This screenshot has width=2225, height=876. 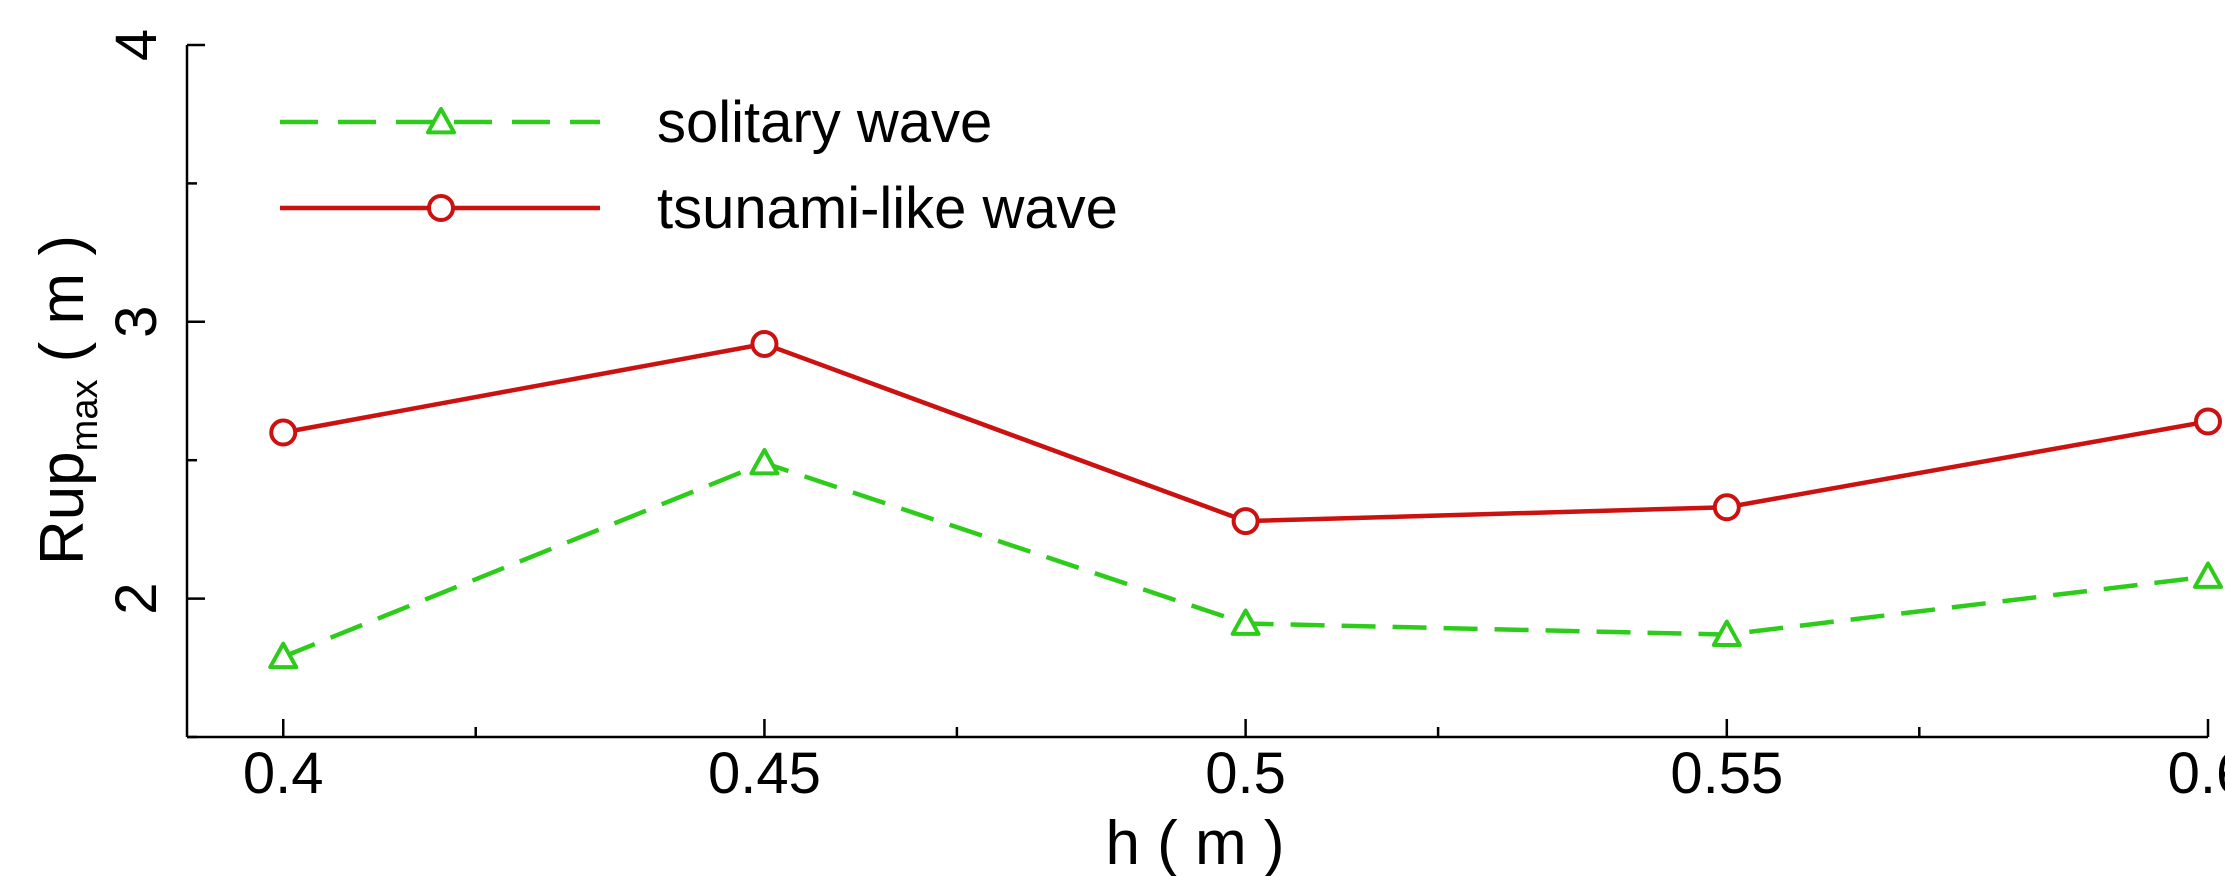 I want to click on legend-label: tsunami-like wave, so click(x=887, y=208).